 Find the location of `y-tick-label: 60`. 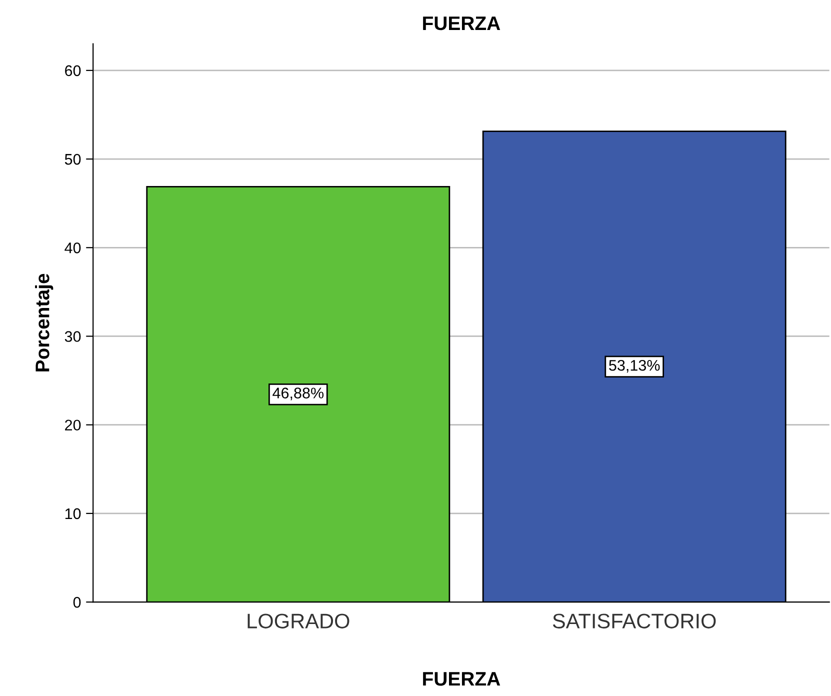

y-tick-label: 60 is located at coordinates (73, 70).